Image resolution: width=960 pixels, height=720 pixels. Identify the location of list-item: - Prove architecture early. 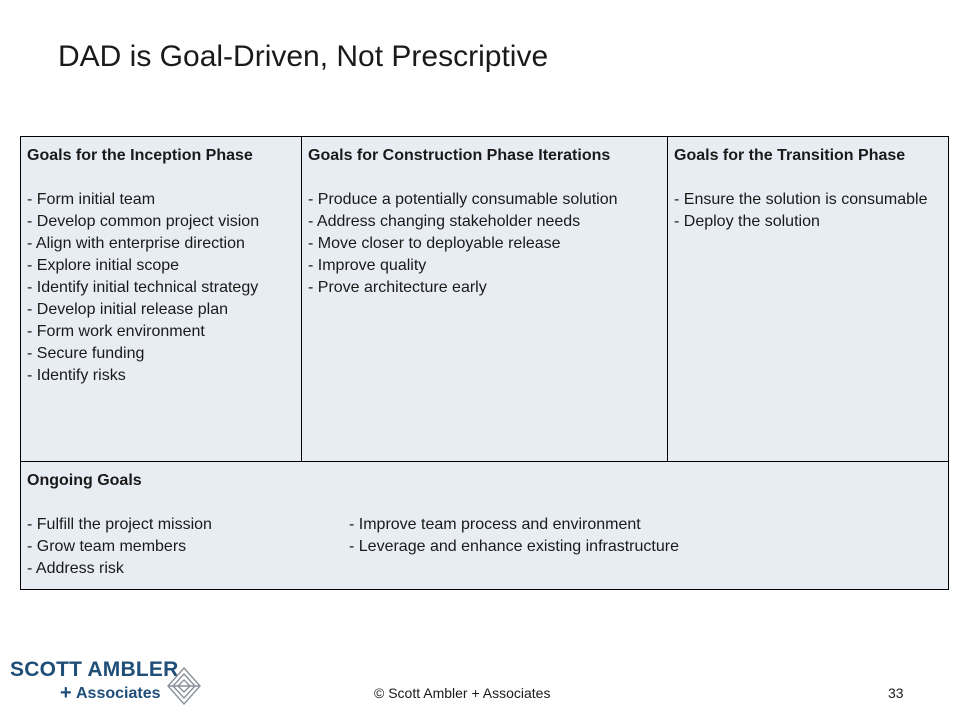
(397, 287).